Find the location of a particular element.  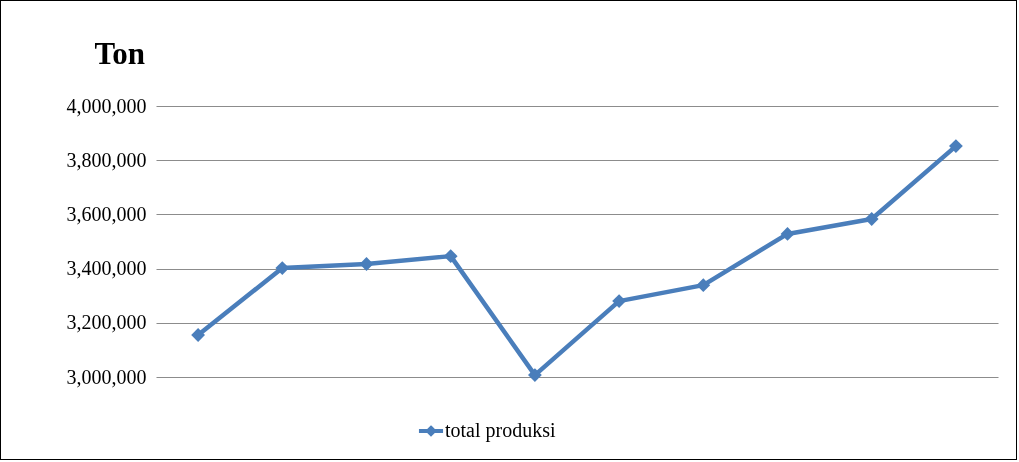

y-tick-label: 3,400,000 is located at coordinates (106, 268).